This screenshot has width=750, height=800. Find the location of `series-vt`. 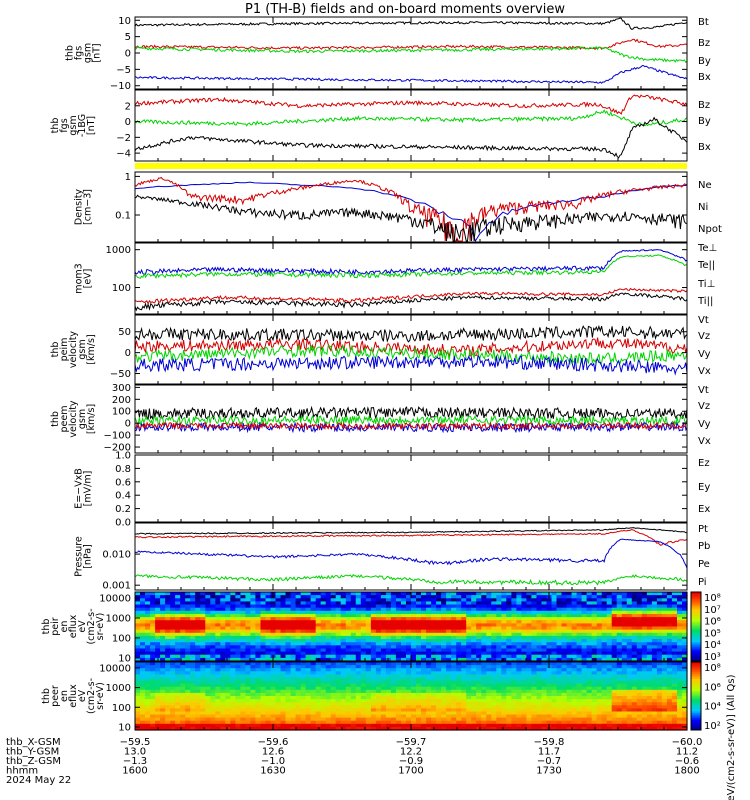

series-vt is located at coordinates (411, 413).